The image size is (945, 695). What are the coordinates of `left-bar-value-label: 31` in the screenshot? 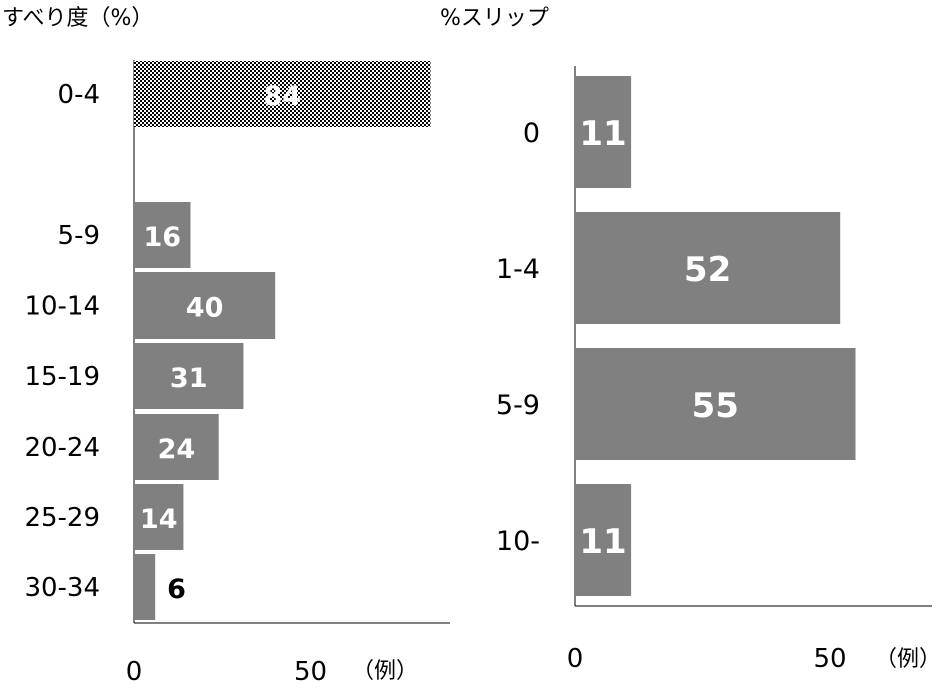 It's located at (189, 378).